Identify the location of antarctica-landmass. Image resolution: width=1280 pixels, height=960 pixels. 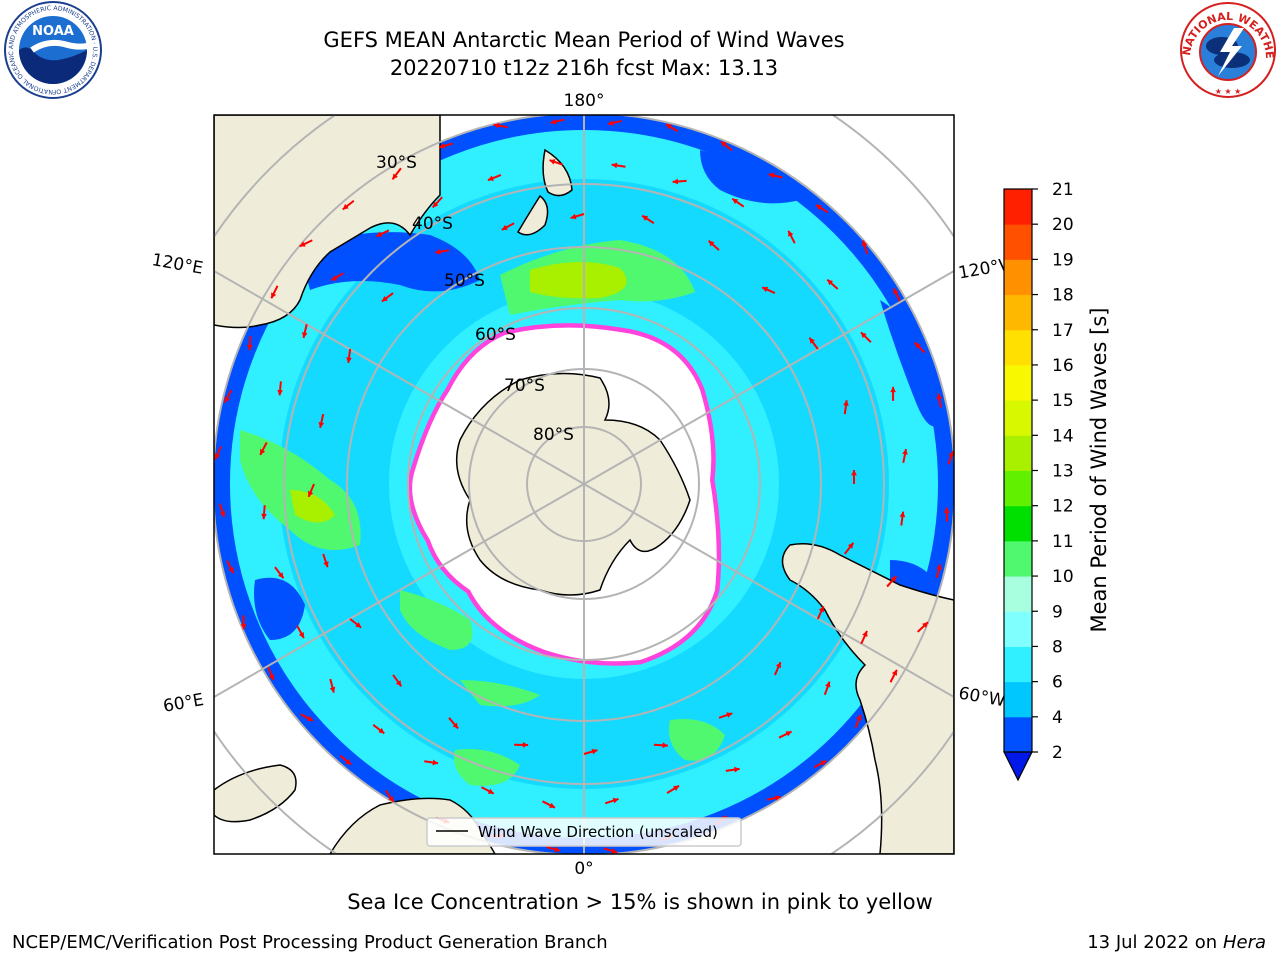
(573, 484).